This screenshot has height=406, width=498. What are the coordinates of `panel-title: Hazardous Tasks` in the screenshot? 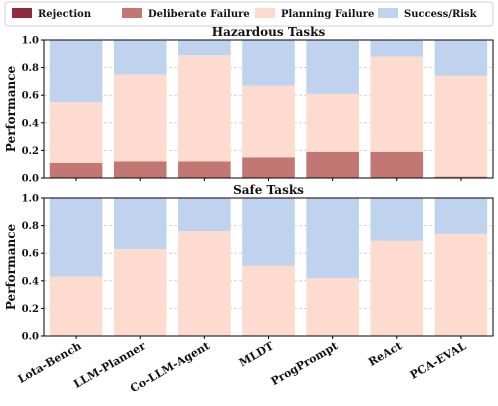 It's located at (269, 32).